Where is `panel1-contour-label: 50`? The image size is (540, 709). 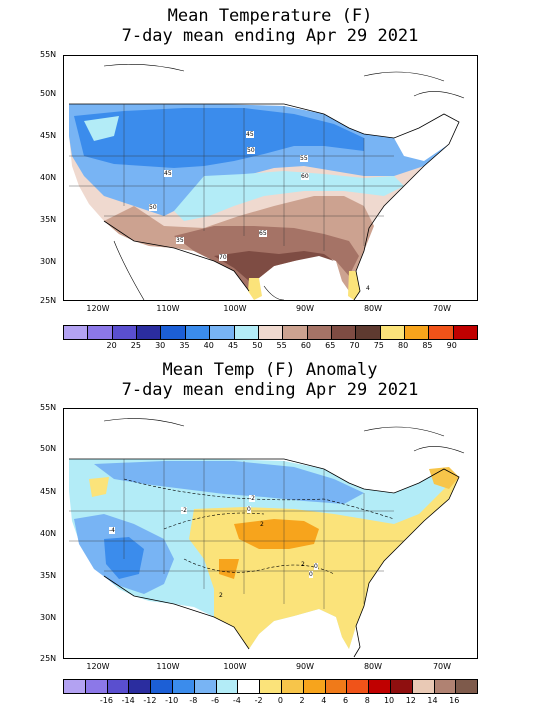
panel1-contour-label: 50 is located at coordinates (153, 207).